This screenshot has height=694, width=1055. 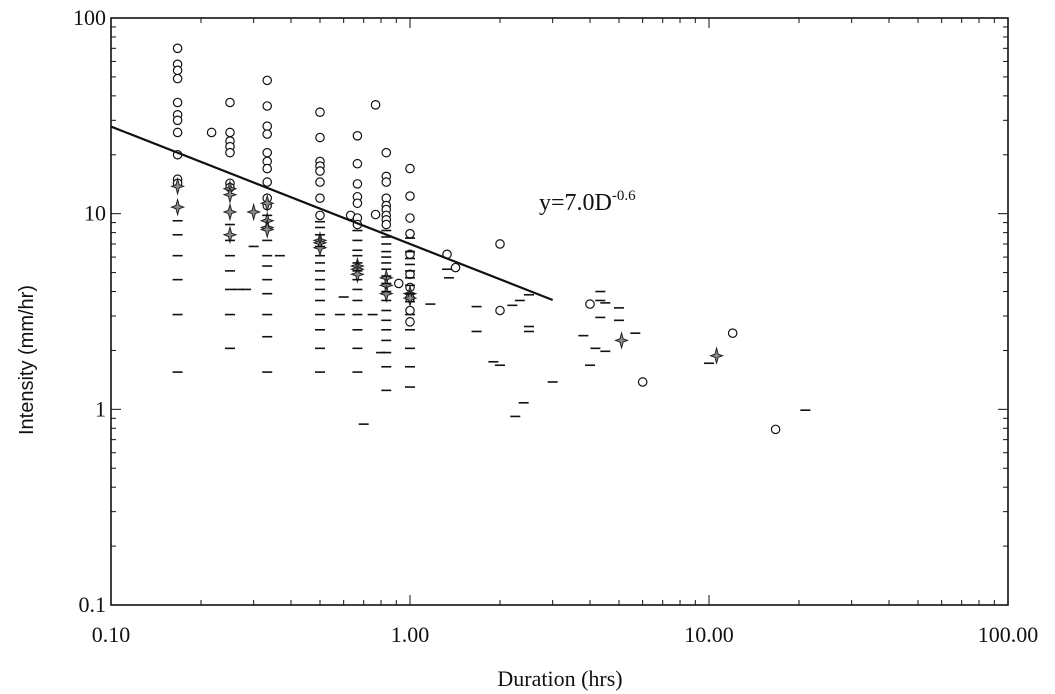 I want to click on fit-equation-annotation: y=7.0D-0.6, so click(x=587, y=202).